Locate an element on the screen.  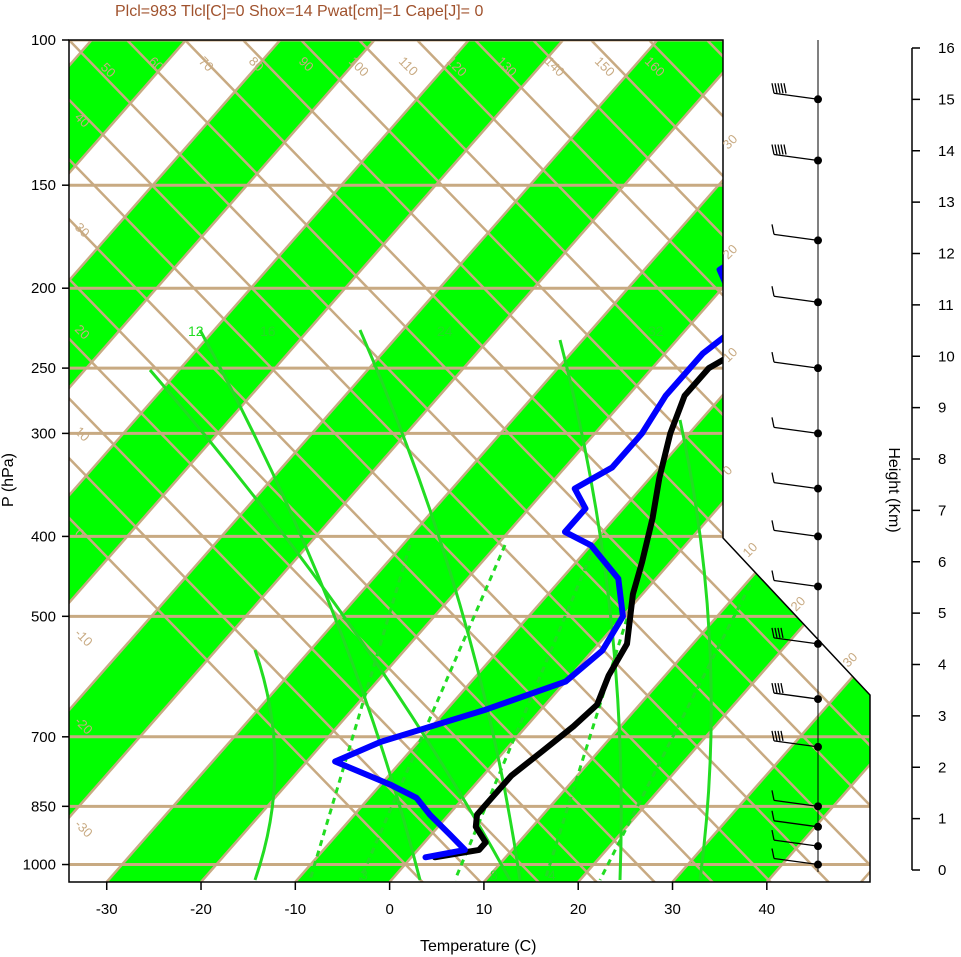
wind-barb-column is located at coordinates (796, 456).